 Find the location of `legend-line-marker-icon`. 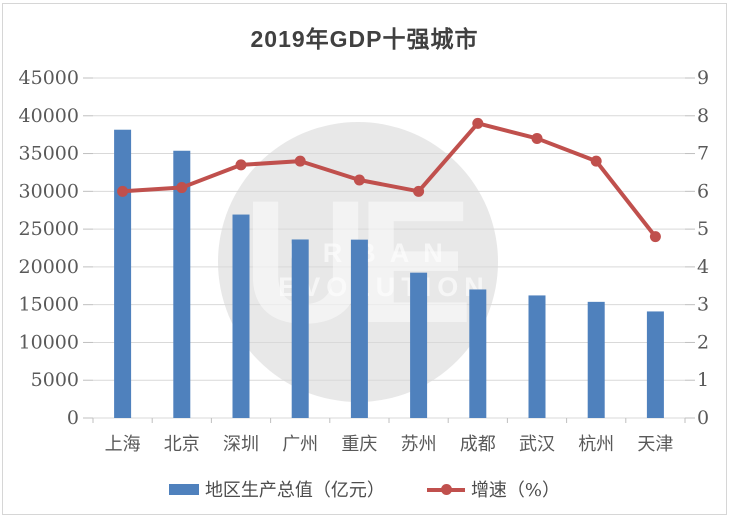

legend-line-marker-icon is located at coordinates (446, 489).